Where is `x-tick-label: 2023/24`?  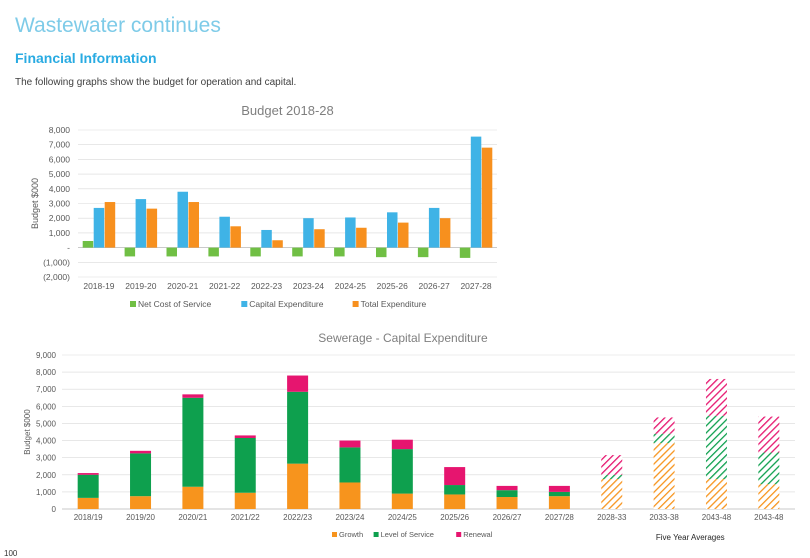 x-tick-label: 2023/24 is located at coordinates (350, 517).